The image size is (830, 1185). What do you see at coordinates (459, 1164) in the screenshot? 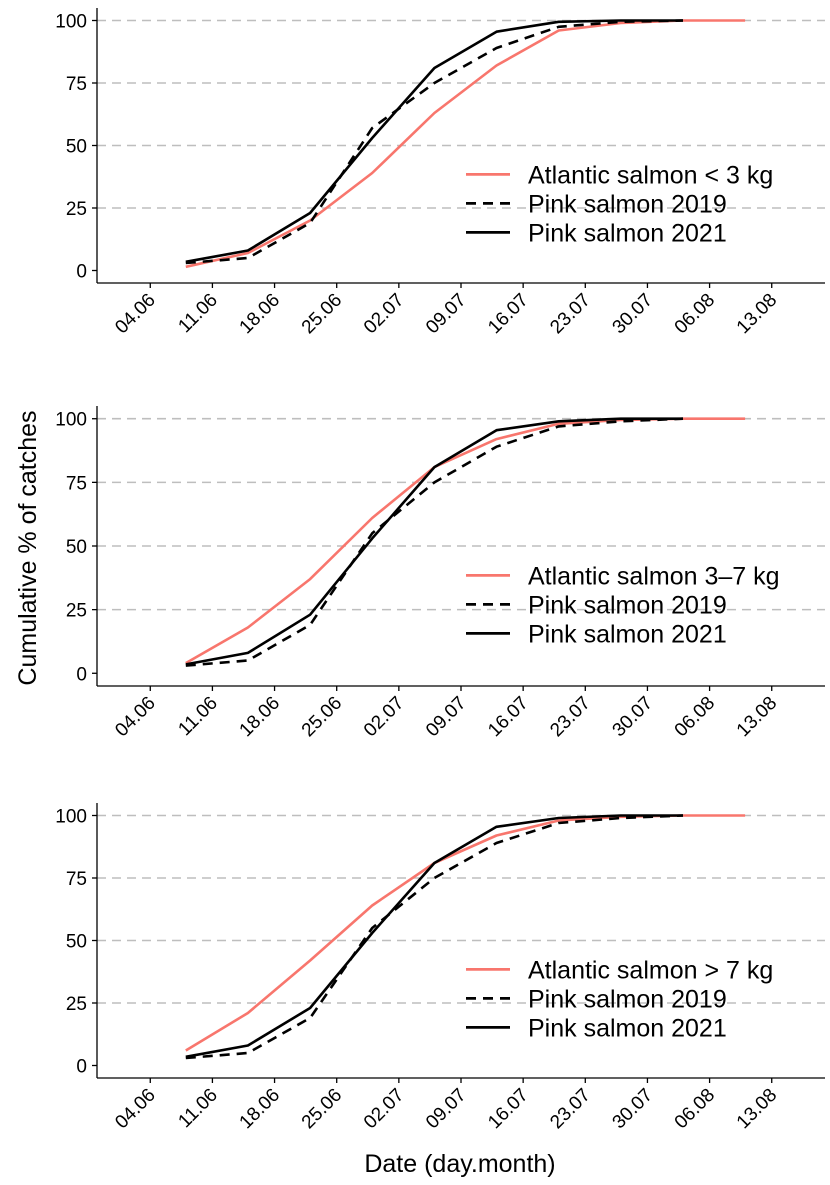
I see `x-axis-title: Date (day.month)` at bounding box center [459, 1164].